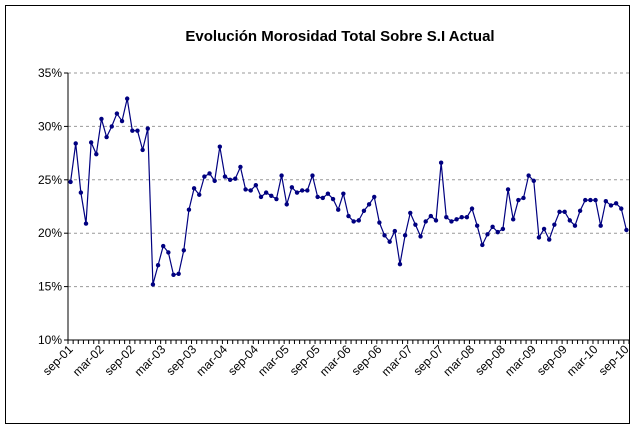 The image size is (634, 429). I want to click on y-tick-label: 25%, so click(50, 180).